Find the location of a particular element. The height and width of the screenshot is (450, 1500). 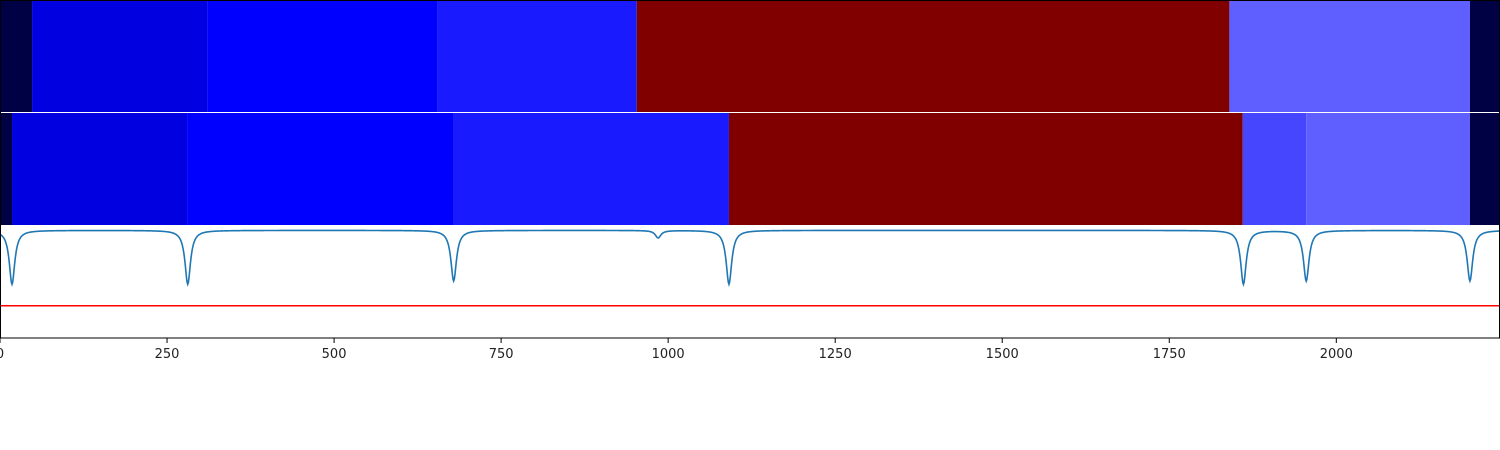

x-tick-label-0: 0 is located at coordinates (2, 354).